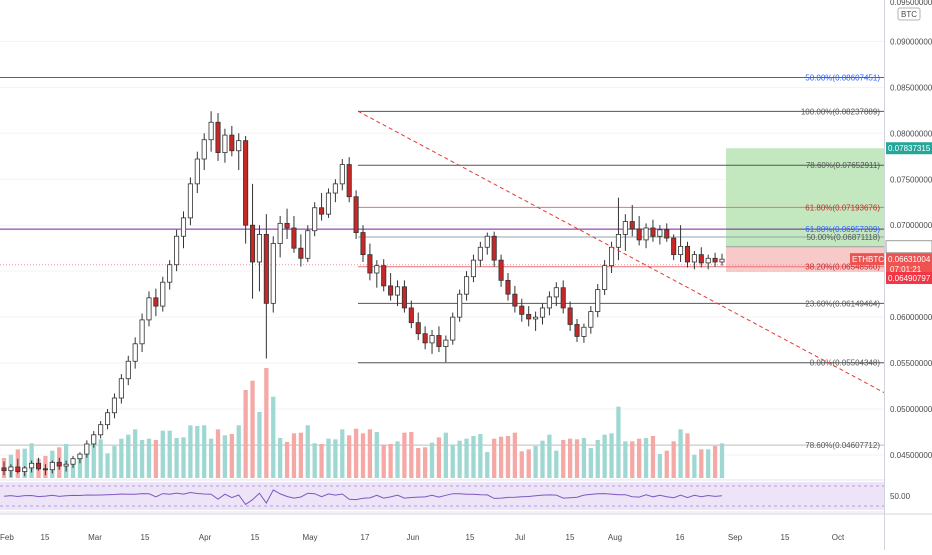  Describe the element at coordinates (900, 496) in the screenshot. I see `rsi-tick-label: 50.00` at that location.